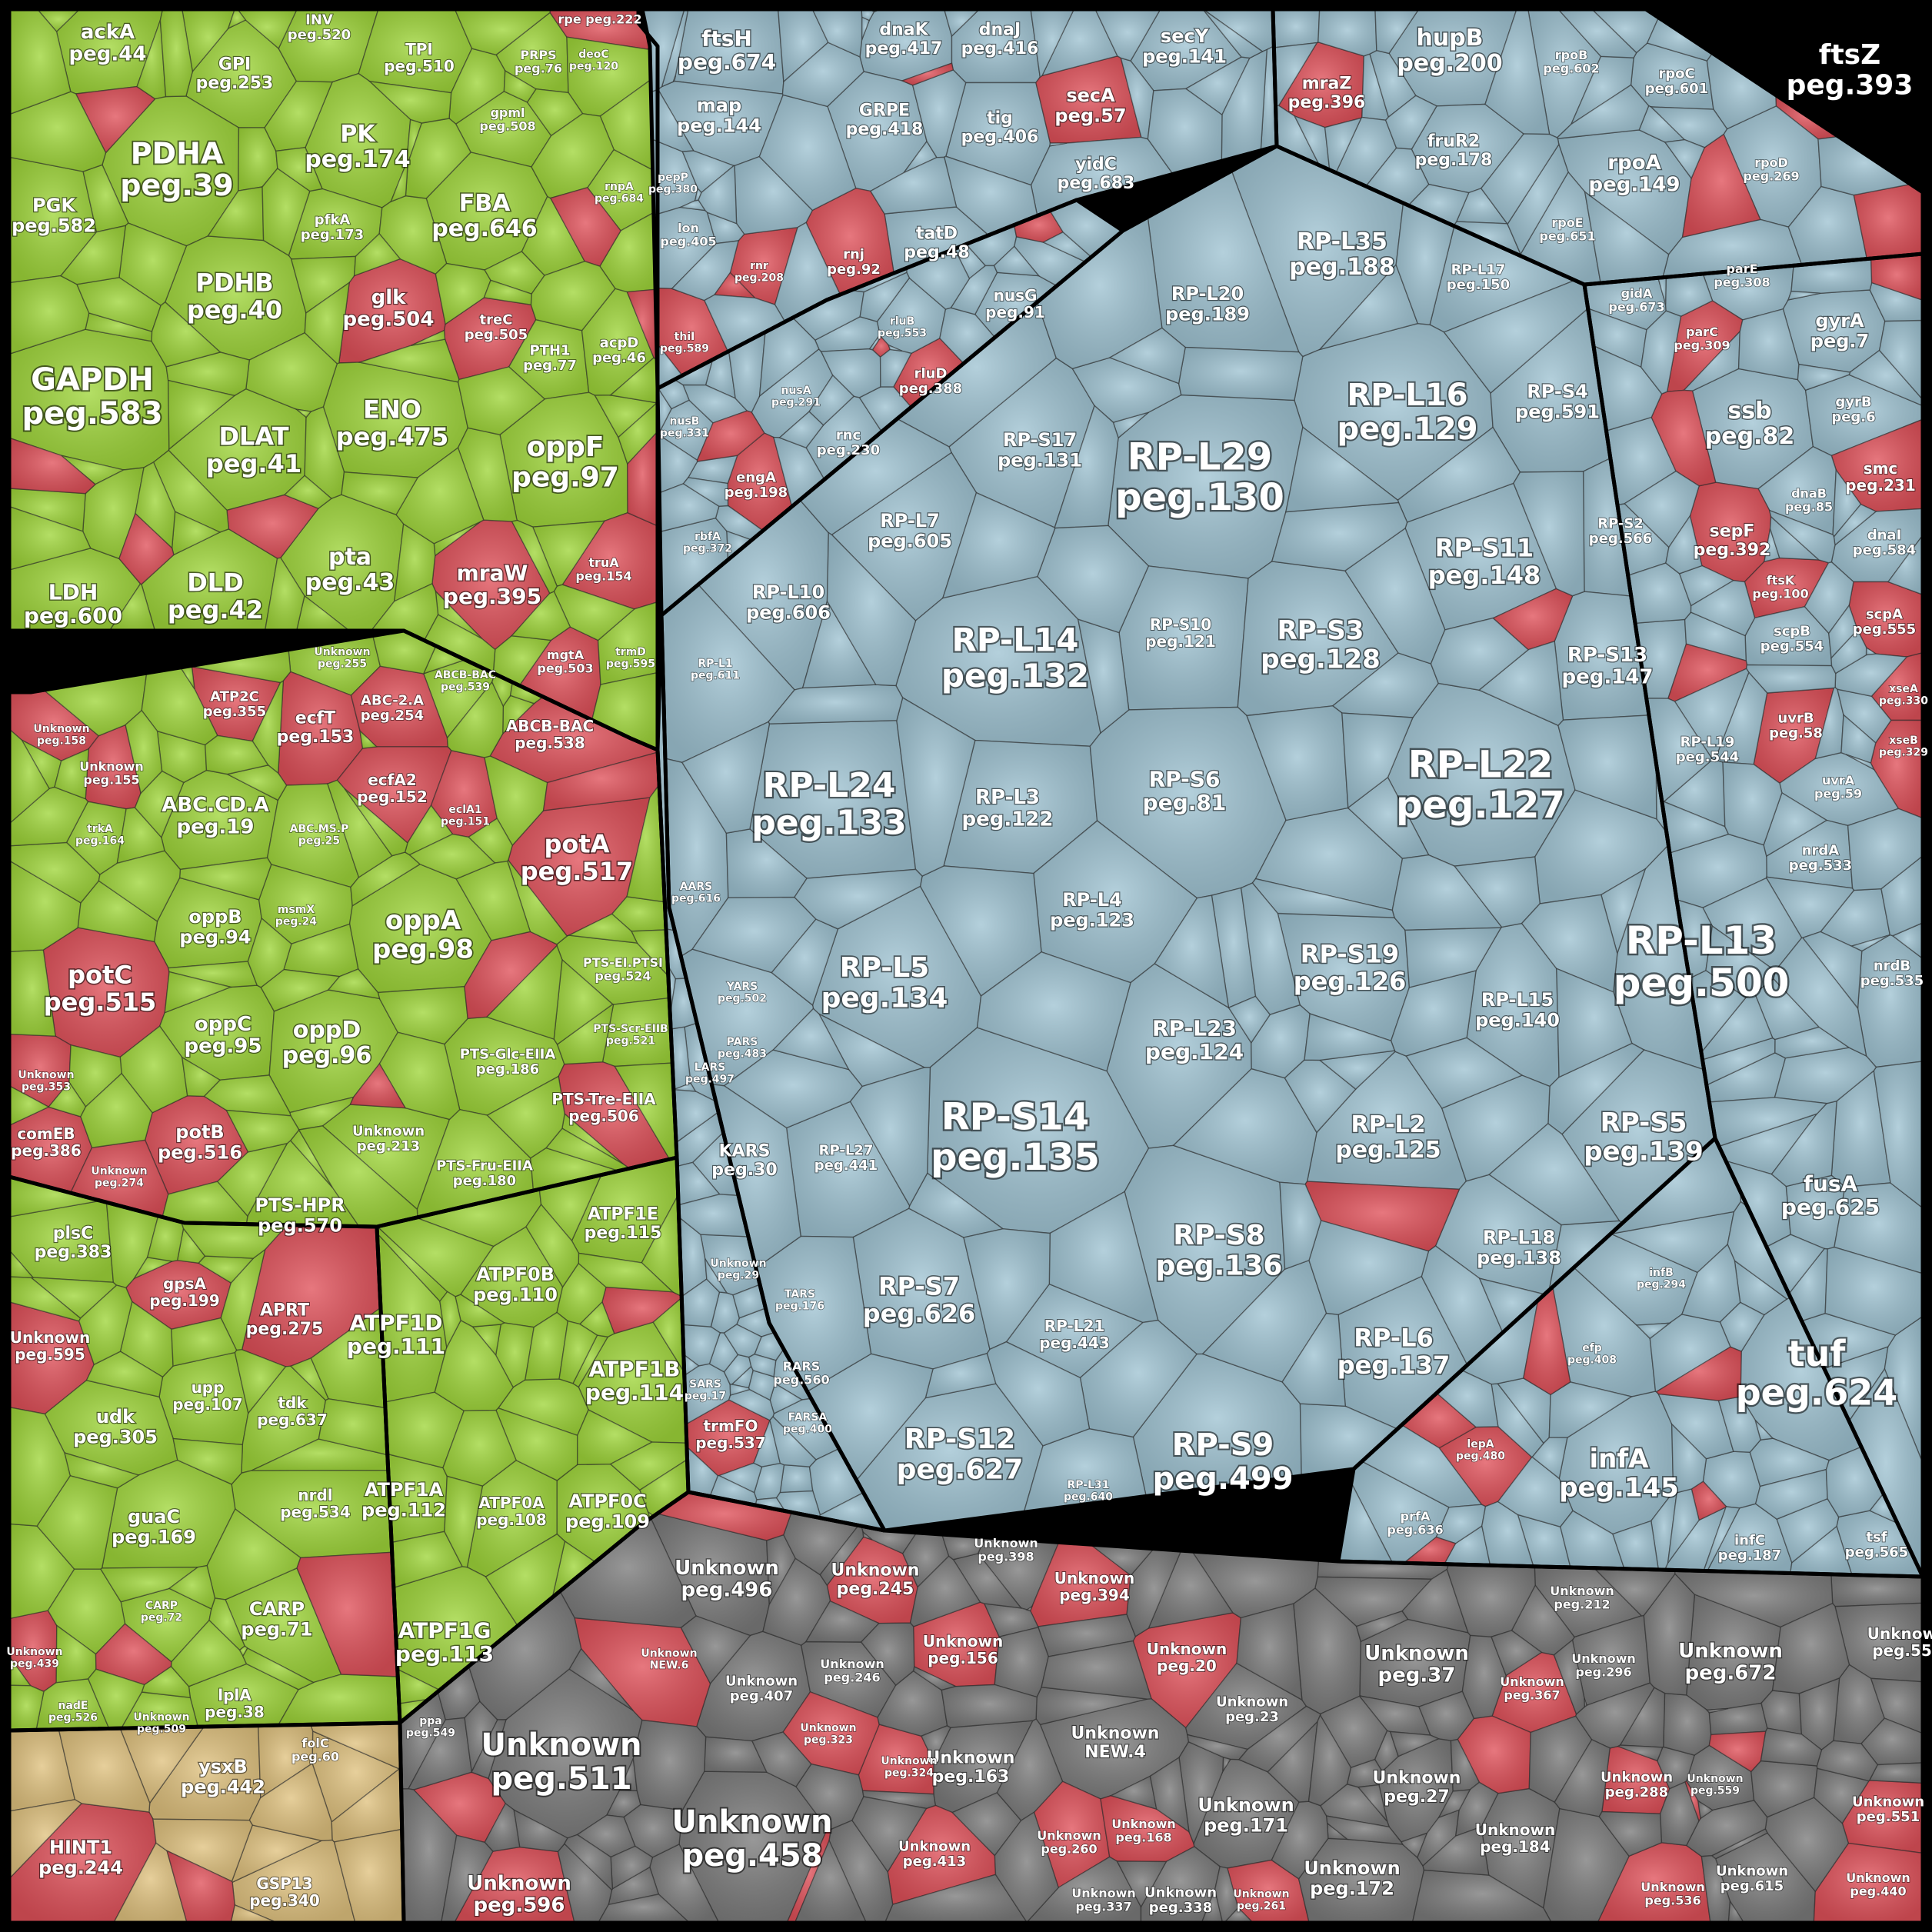 This screenshot has height=1932, width=1932. I want to click on cell-label: nrdB peg.535, so click(1892, 973).